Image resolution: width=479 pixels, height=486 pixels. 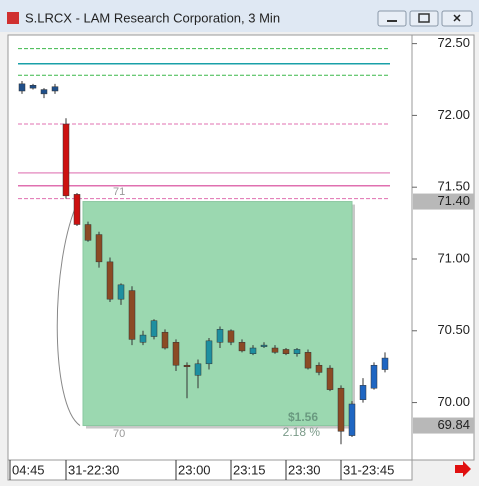 I want to click on maximize-icon, so click(x=424, y=18).